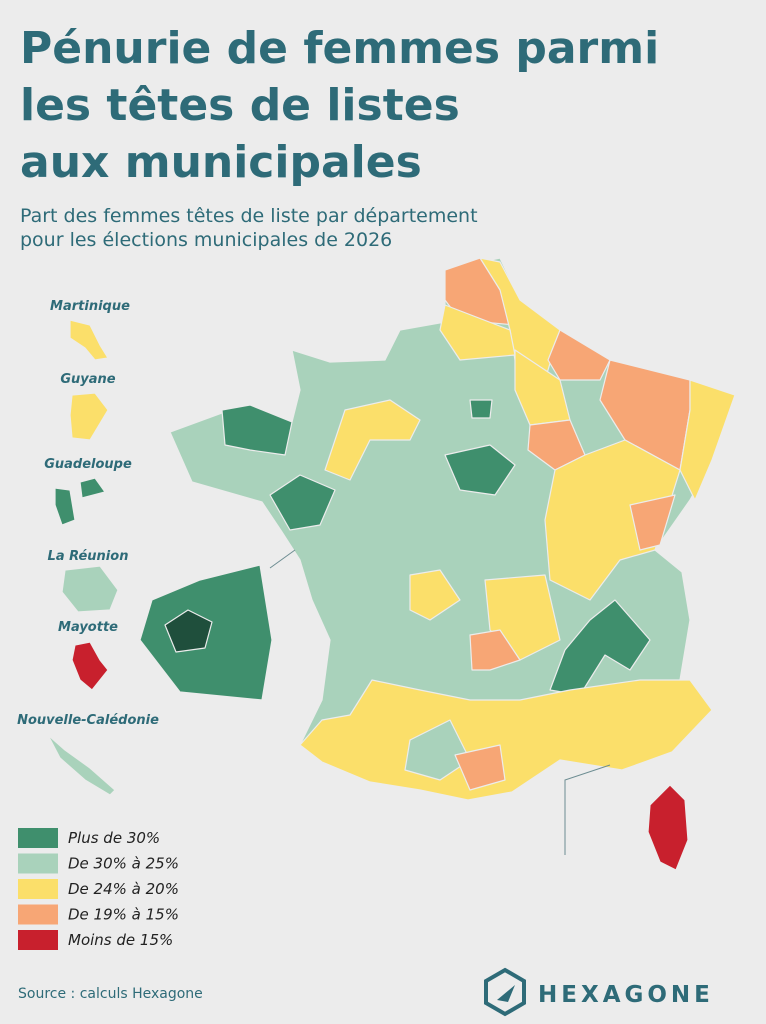 The width and height of the screenshot is (766, 1024). I want to click on logo-text: HEXAGONE, so click(626, 995).